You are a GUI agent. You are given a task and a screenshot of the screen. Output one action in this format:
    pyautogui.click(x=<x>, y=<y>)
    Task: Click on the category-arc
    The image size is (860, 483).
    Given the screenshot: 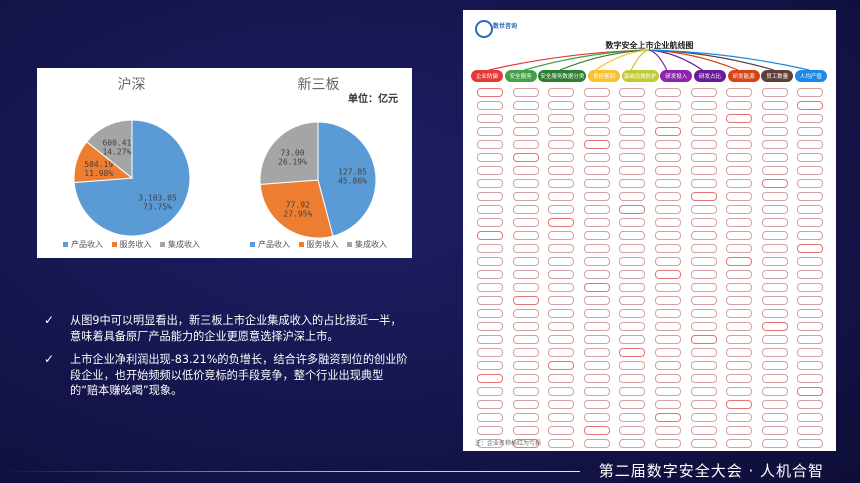 What is the action you would take?
    pyautogui.click(x=622, y=60)
    